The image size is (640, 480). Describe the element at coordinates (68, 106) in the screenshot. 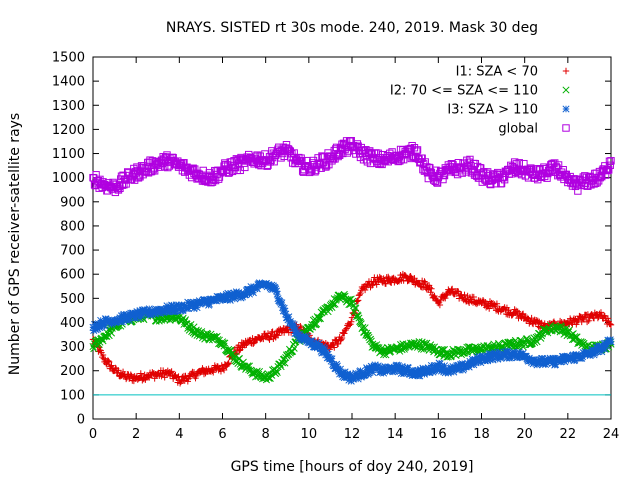

I see `y-tick-label: 1300` at that location.